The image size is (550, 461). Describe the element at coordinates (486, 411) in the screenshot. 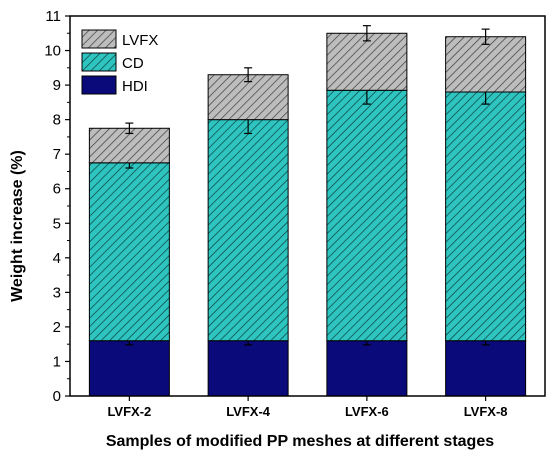

I see `x-tick-label: LVFX-8` at that location.